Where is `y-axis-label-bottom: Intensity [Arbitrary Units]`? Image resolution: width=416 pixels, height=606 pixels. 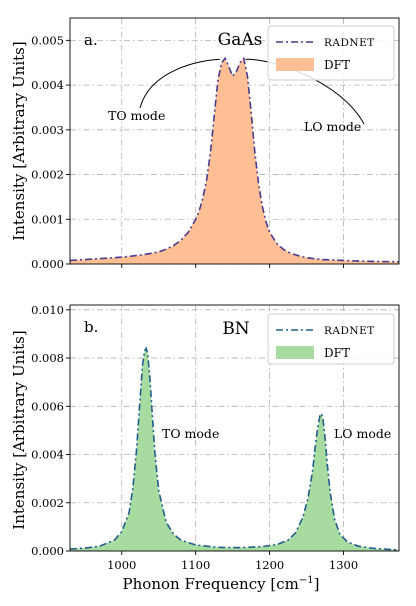 y-axis-label-bottom: Intensity [Arbitrary Units] is located at coordinates (19, 429).